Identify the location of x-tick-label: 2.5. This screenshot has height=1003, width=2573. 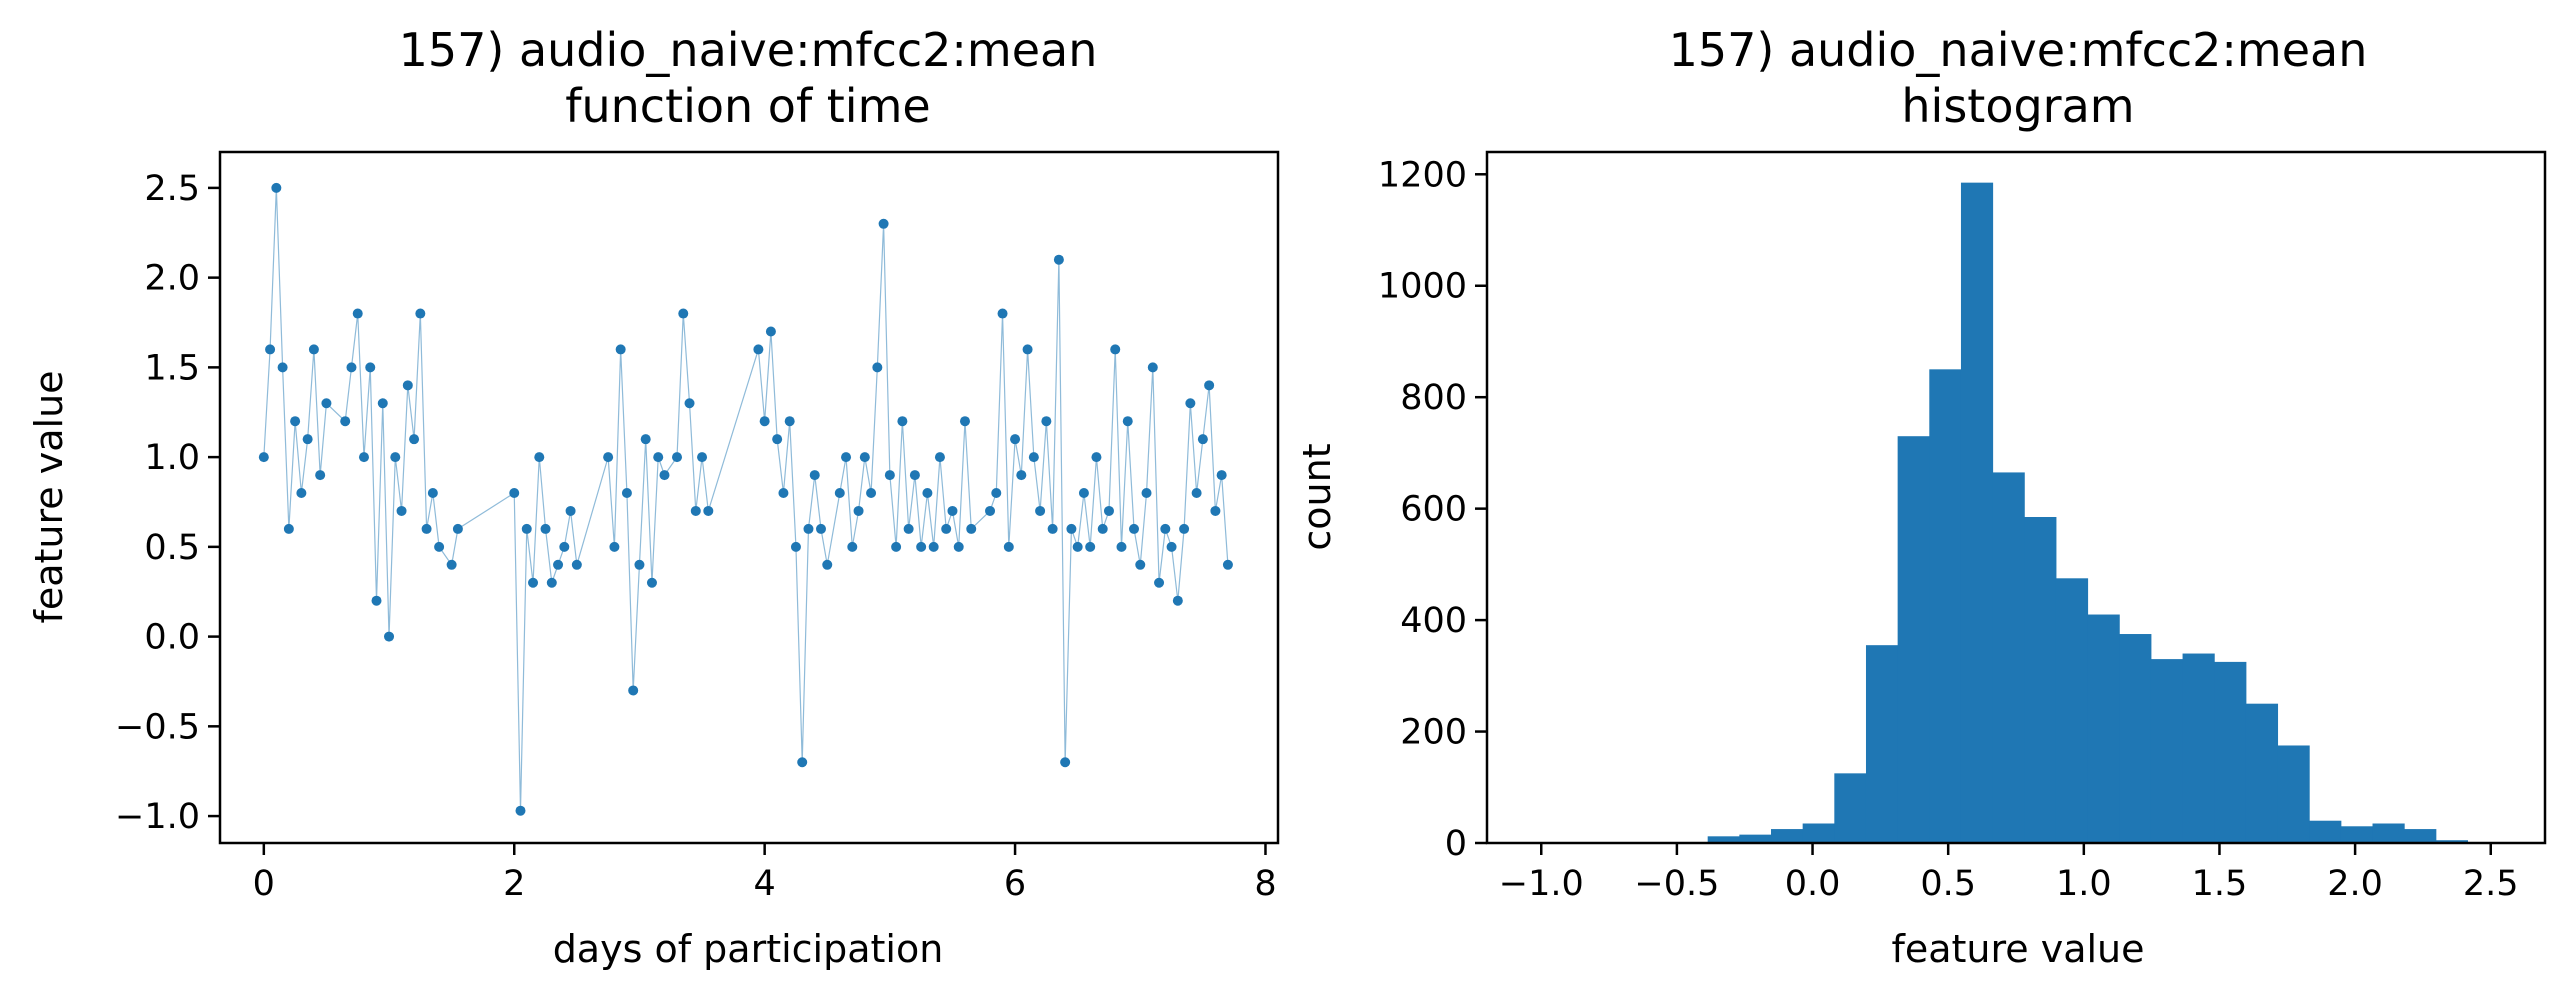
(2491, 884).